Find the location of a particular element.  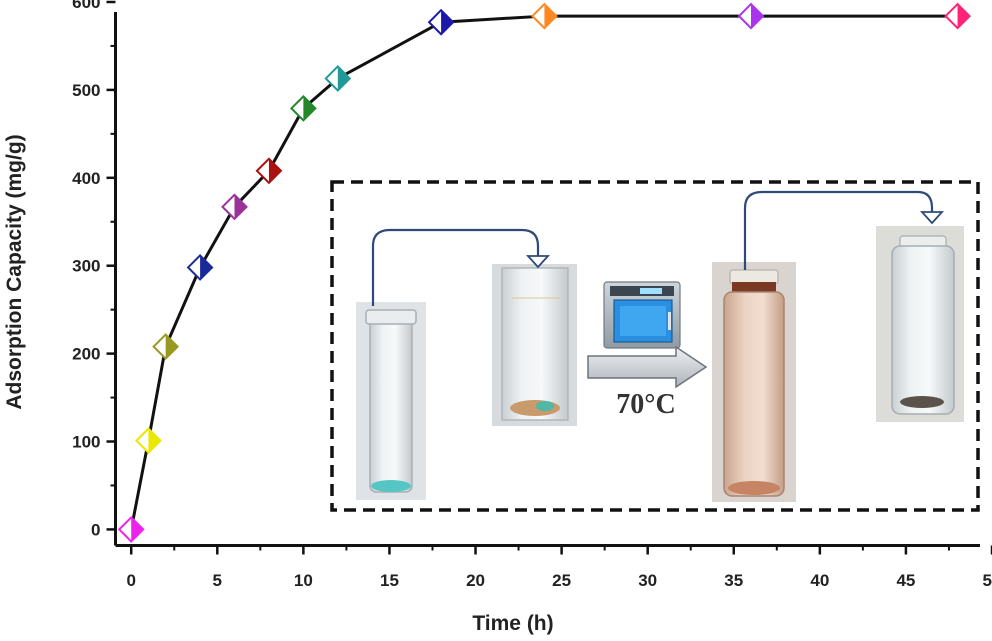

y-axis-title: Adsorption Capacity (mg/g) is located at coordinates (14, 271).